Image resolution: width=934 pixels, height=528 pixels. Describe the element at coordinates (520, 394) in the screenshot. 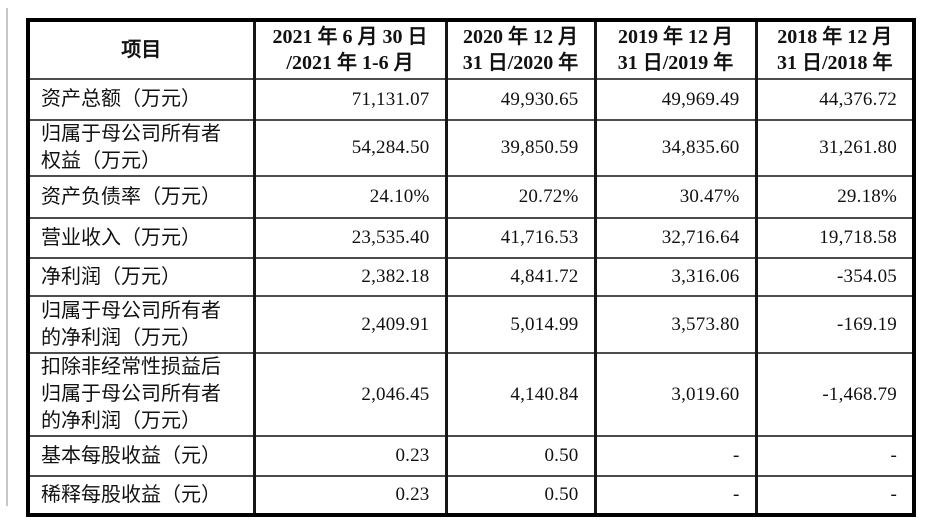

I see `value-cell: 4,140.84` at that location.